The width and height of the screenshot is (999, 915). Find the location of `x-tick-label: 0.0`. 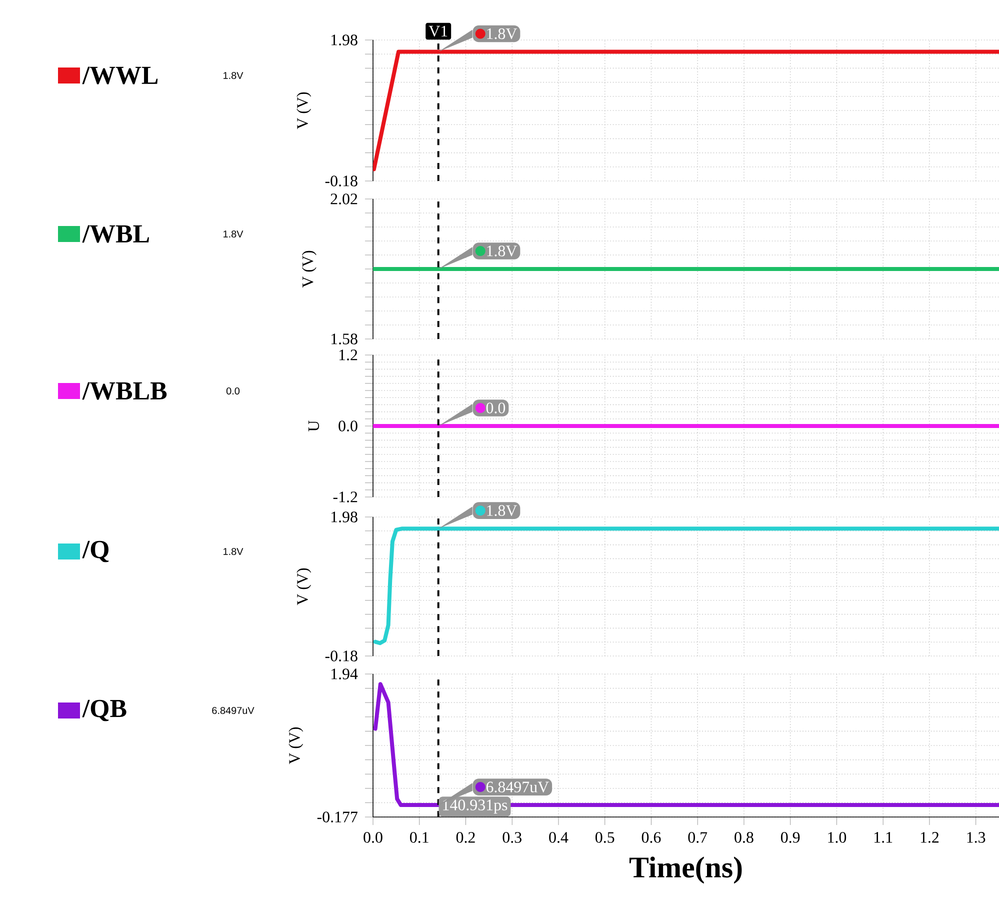

x-tick-label: 0.0 is located at coordinates (373, 837).